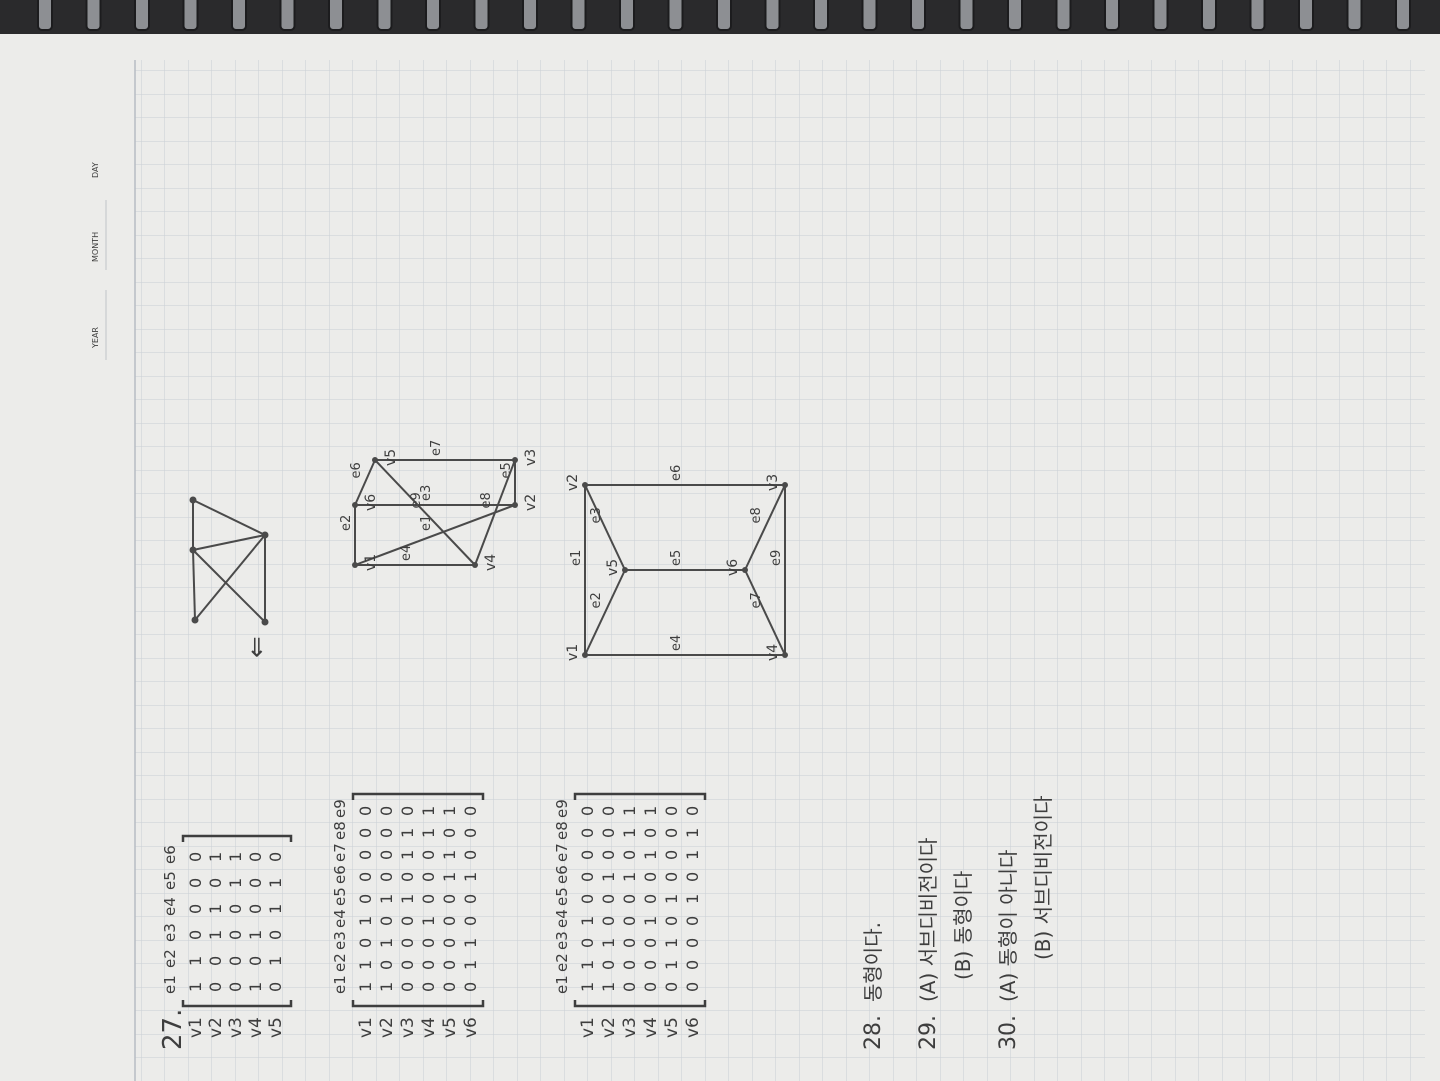 The height and width of the screenshot is (1081, 1440). What do you see at coordinates (963, 925) in the screenshot?
I see `answer-text: (B) 동형이다` at bounding box center [963, 925].